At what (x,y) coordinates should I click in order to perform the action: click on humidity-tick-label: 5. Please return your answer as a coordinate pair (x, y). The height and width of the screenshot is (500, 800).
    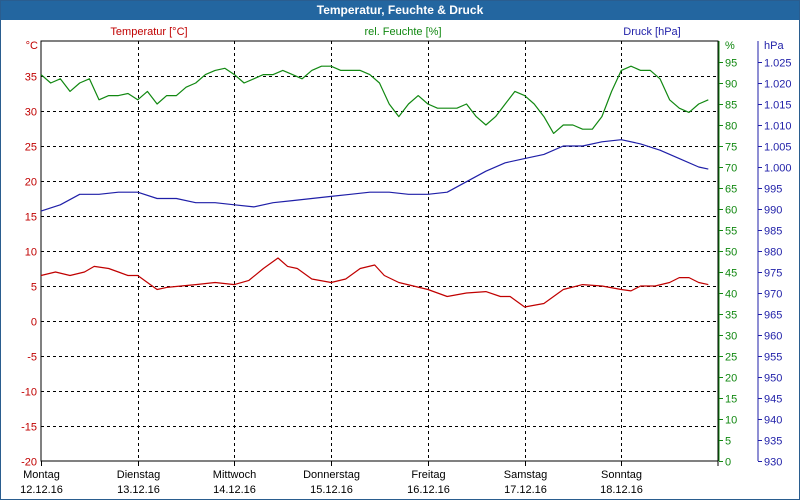
    Looking at the image, I should click on (728, 442).